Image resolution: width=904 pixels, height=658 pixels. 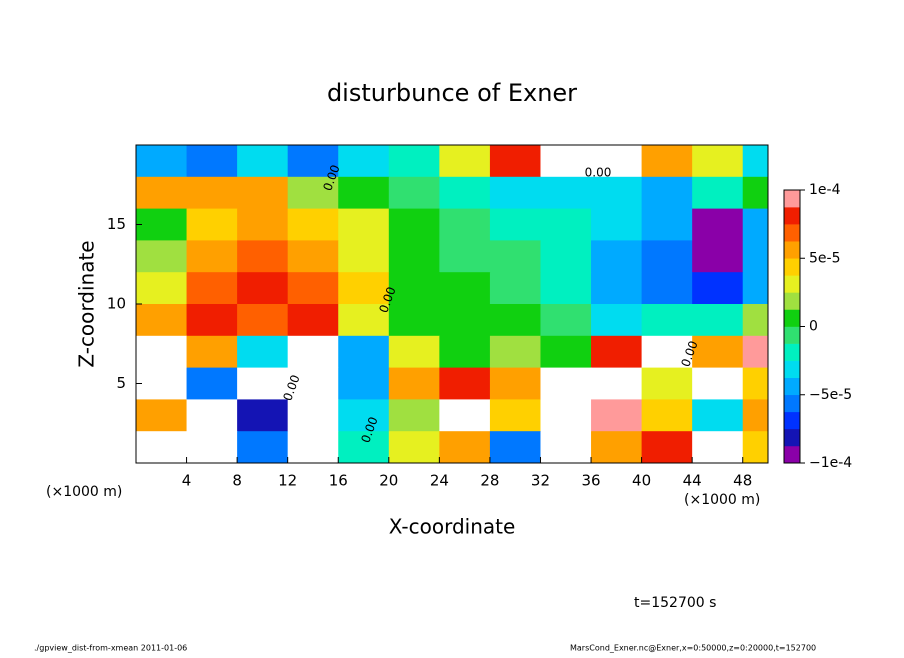 I want to click on x-tick-label: 12, so click(x=287, y=481).